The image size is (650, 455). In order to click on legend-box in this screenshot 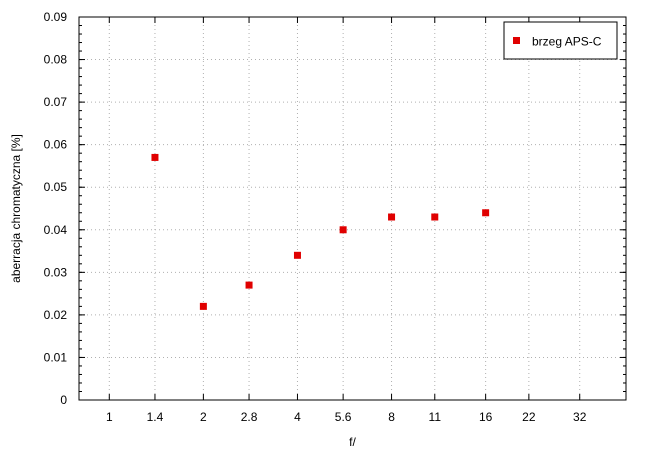, I will do `click(560, 40)`.